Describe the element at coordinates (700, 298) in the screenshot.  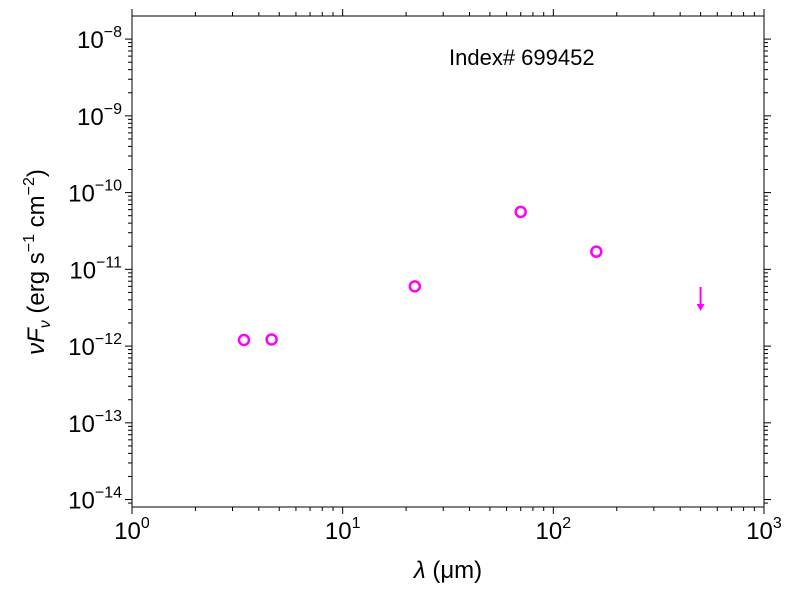
I see `upper-limit-arrow` at that location.